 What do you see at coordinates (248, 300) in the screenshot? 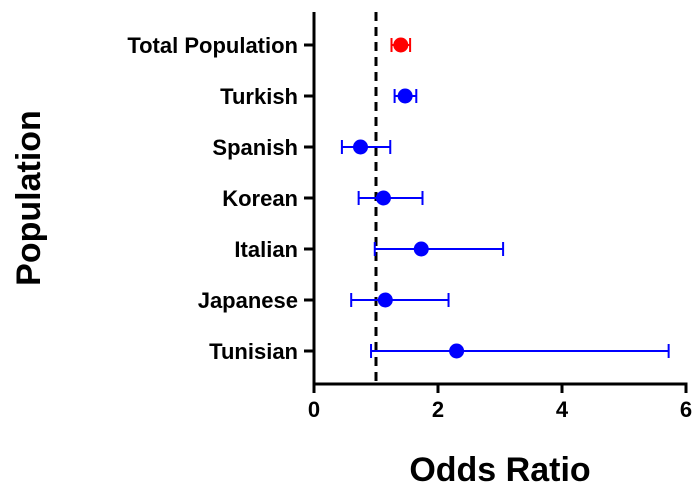
I see `category-label: Japanese` at bounding box center [248, 300].